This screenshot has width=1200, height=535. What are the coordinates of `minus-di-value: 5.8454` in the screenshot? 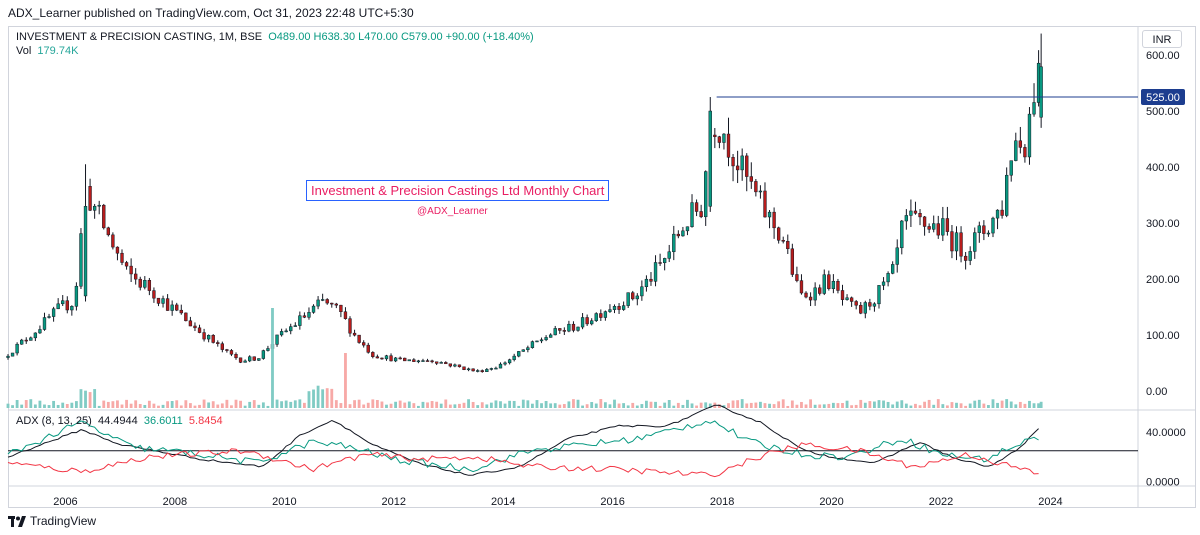 It's located at (205, 421).